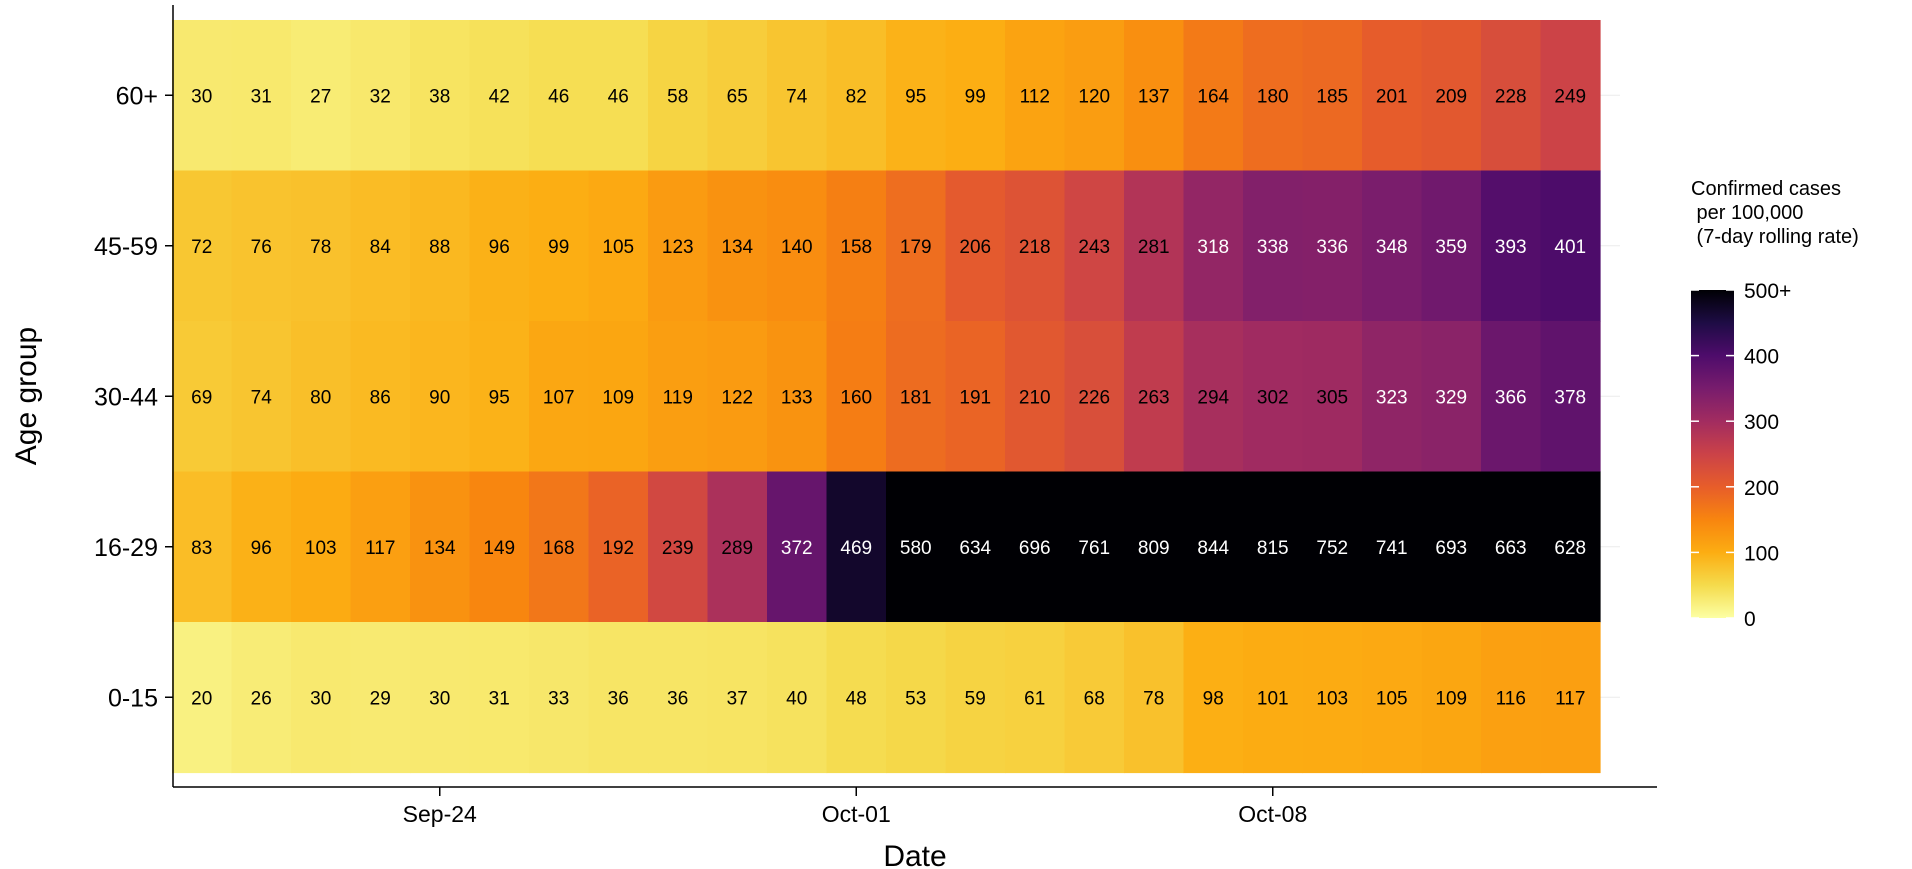  Describe the element at coordinates (1035, 247) in the screenshot. I see `cell-value-label: 218` at that location.